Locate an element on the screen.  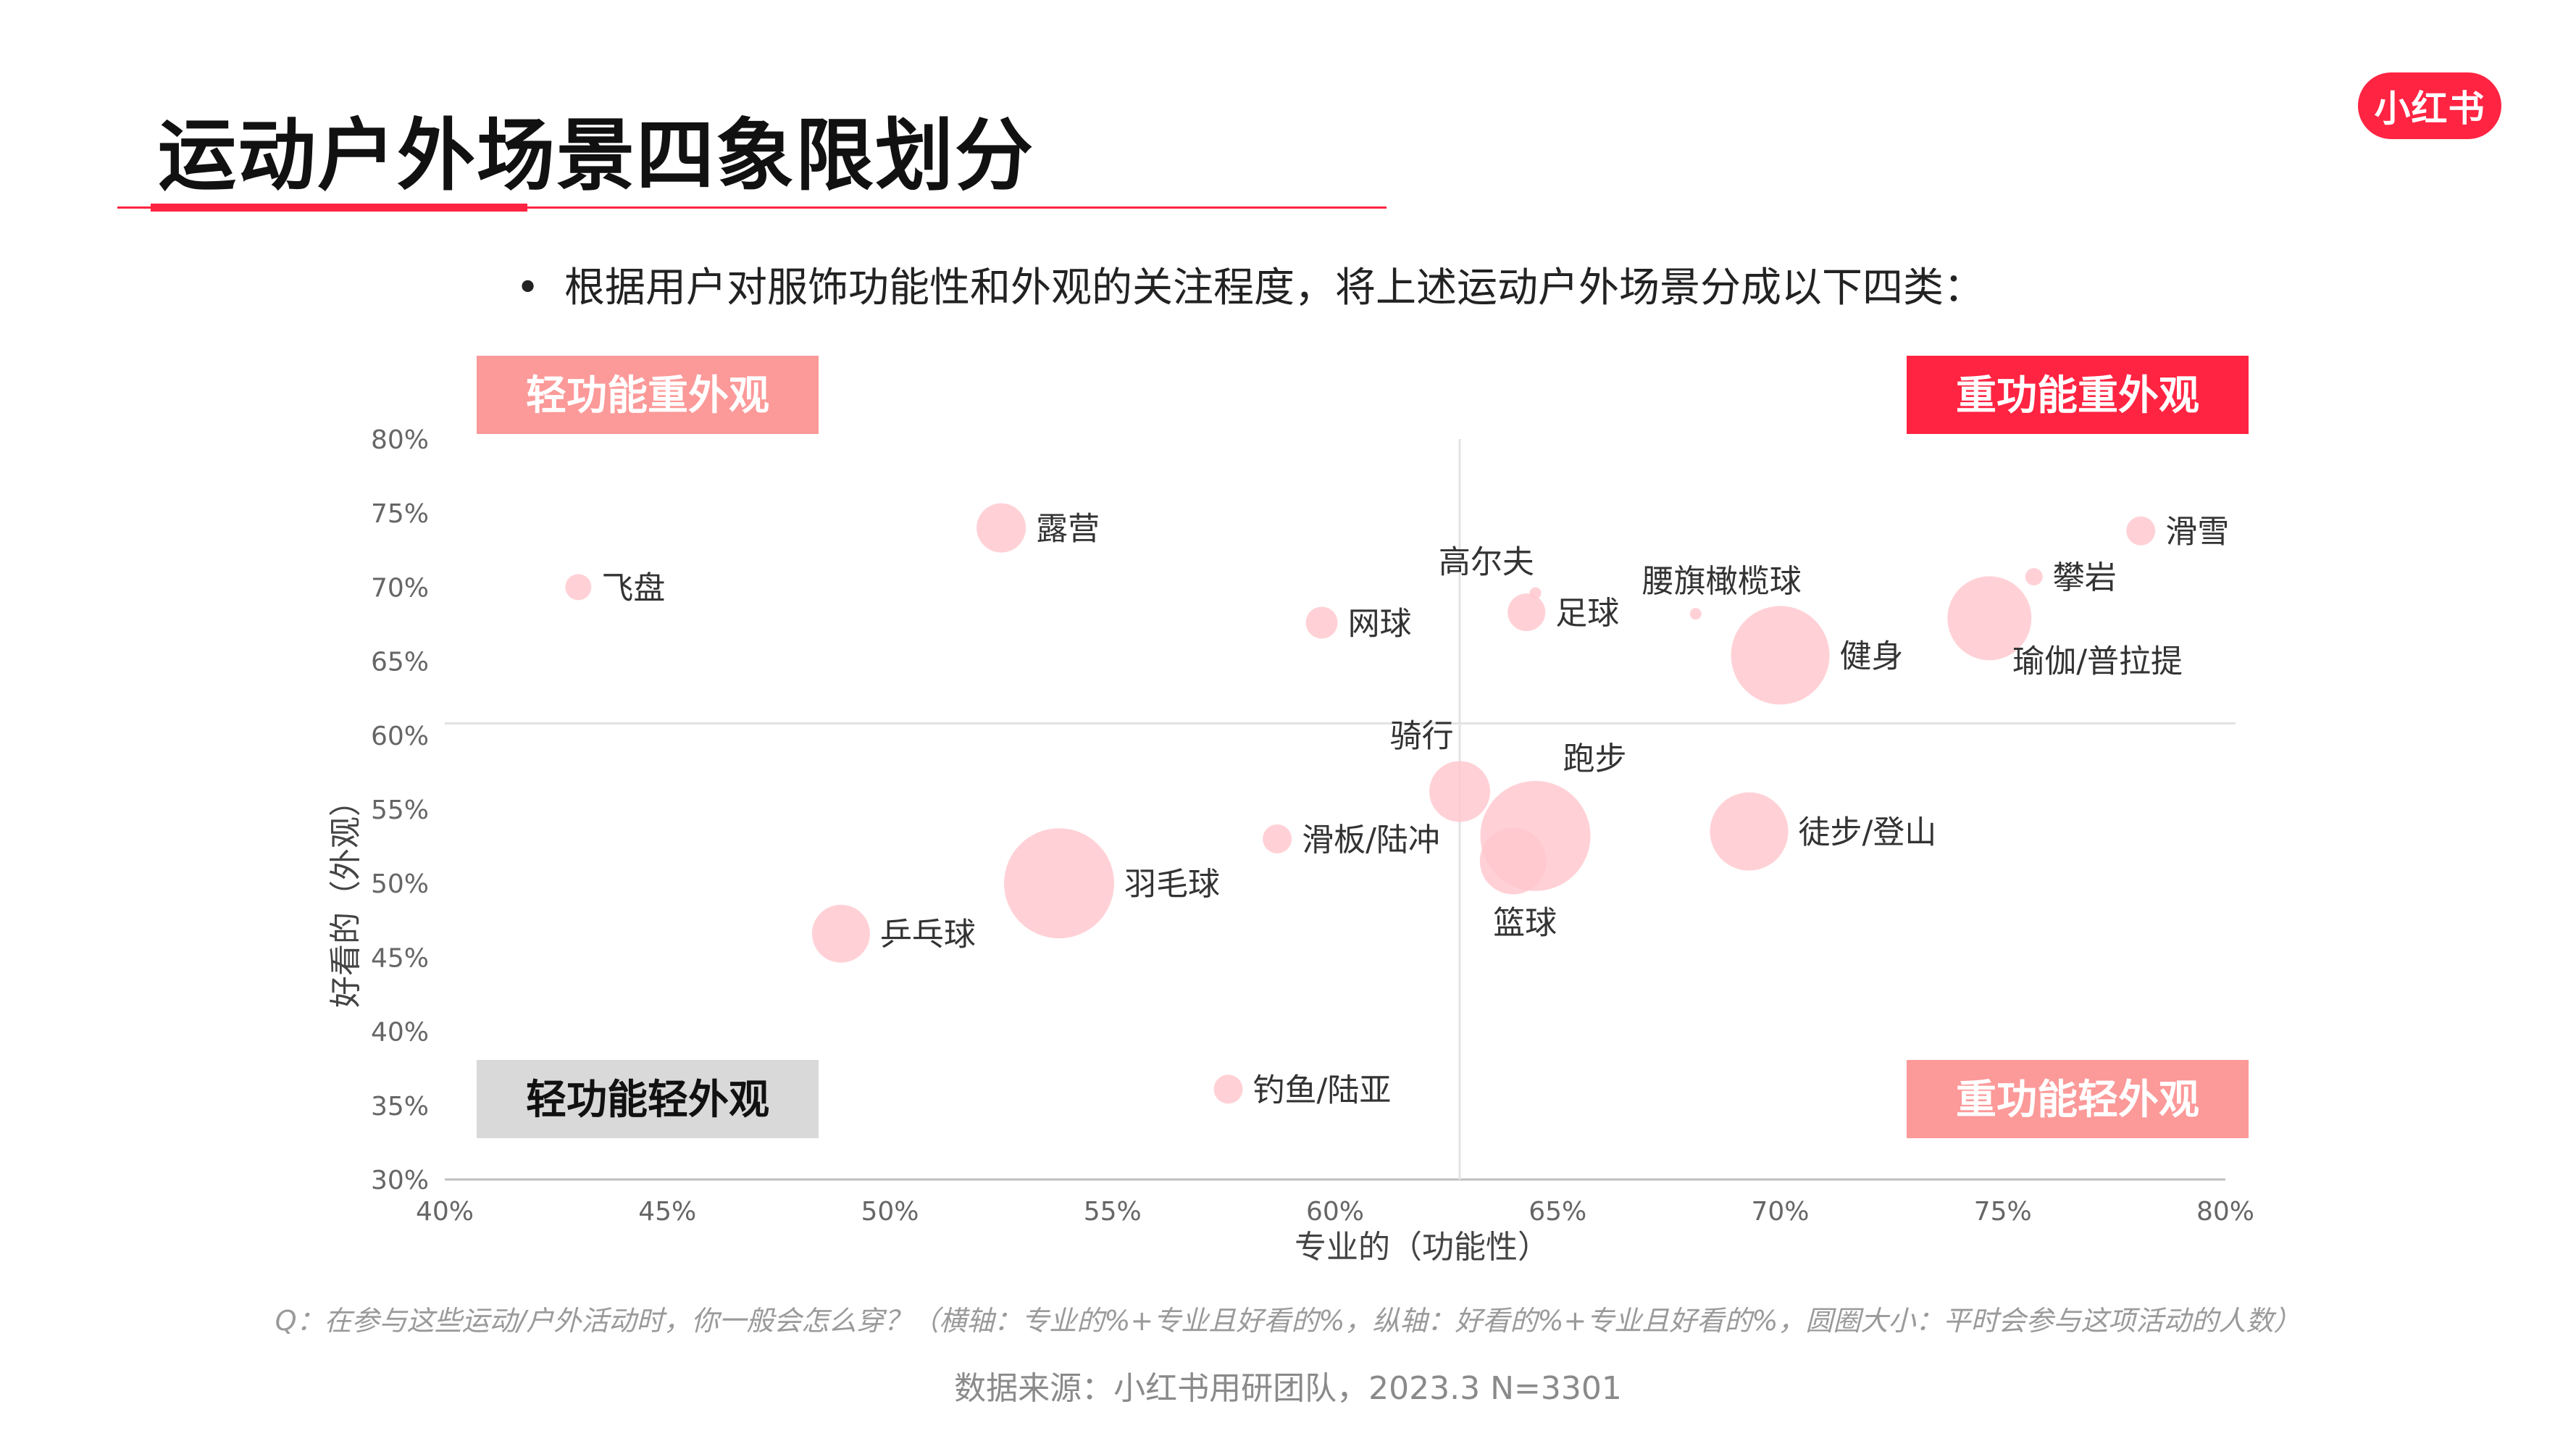
data-point-label: 钓鱼/陆亚 is located at coordinates (1322, 1090).